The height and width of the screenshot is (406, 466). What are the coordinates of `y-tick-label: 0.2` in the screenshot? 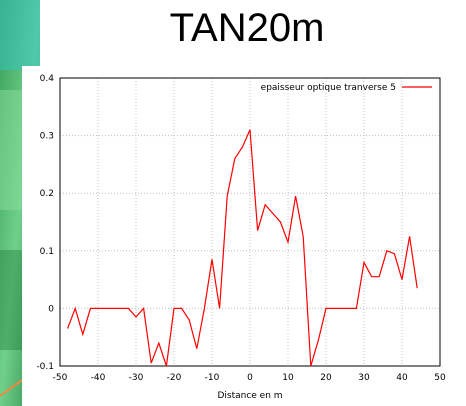 It's located at (47, 194).